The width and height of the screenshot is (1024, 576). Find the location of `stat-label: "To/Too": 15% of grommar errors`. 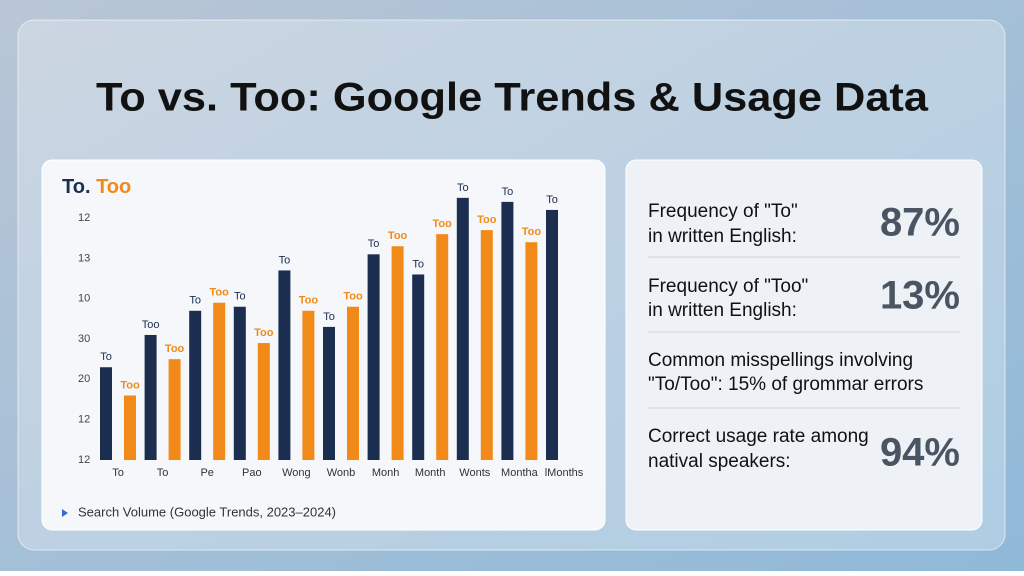

stat-label: "To/Too": 15% of grommar errors is located at coordinates (785, 384).